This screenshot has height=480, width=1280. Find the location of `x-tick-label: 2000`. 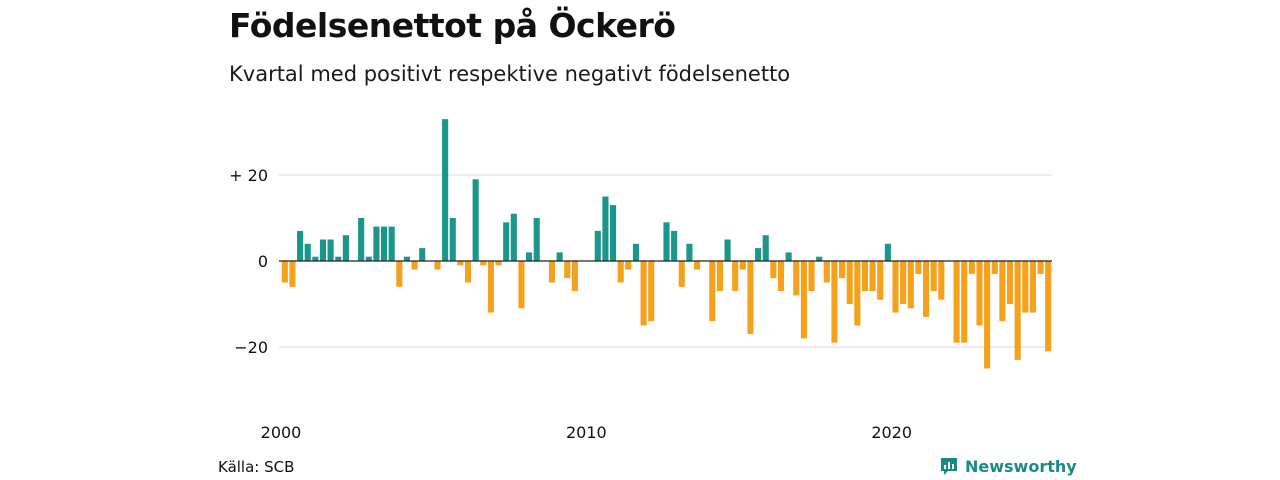

x-tick-label: 2000 is located at coordinates (281, 432).